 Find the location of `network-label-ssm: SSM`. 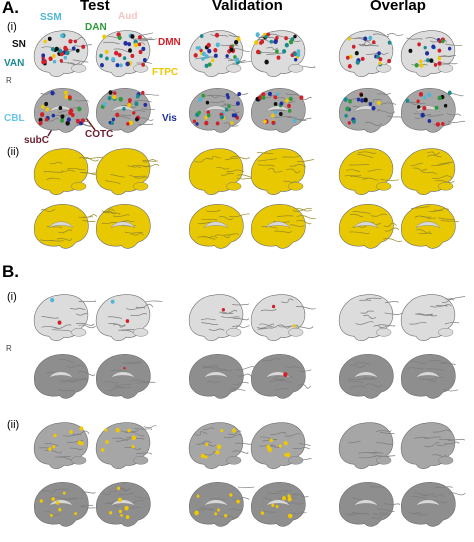

network-label-ssm: SSM is located at coordinates (51, 17).